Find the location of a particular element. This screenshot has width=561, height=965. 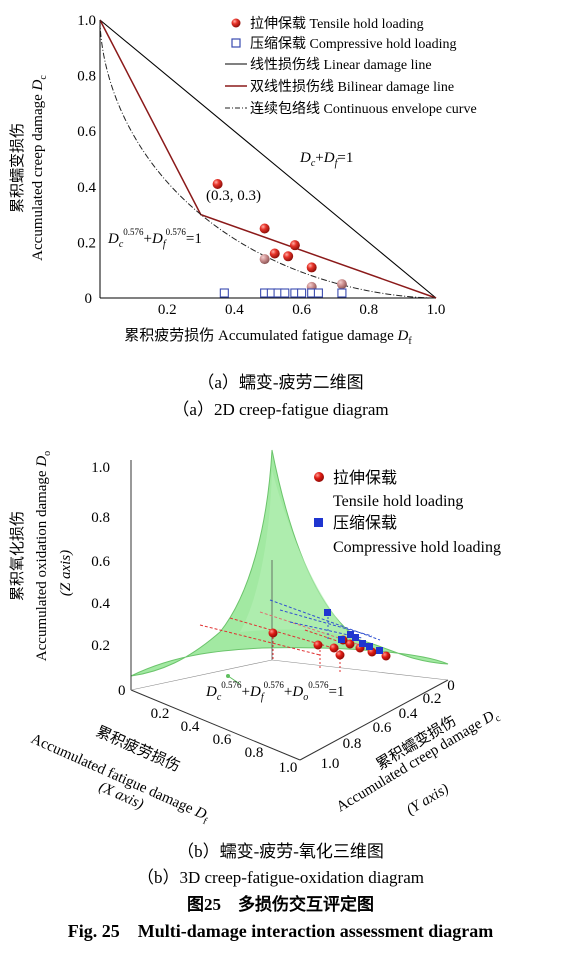

chart-b-x-tick: 0.6 is located at coordinates (222, 740).